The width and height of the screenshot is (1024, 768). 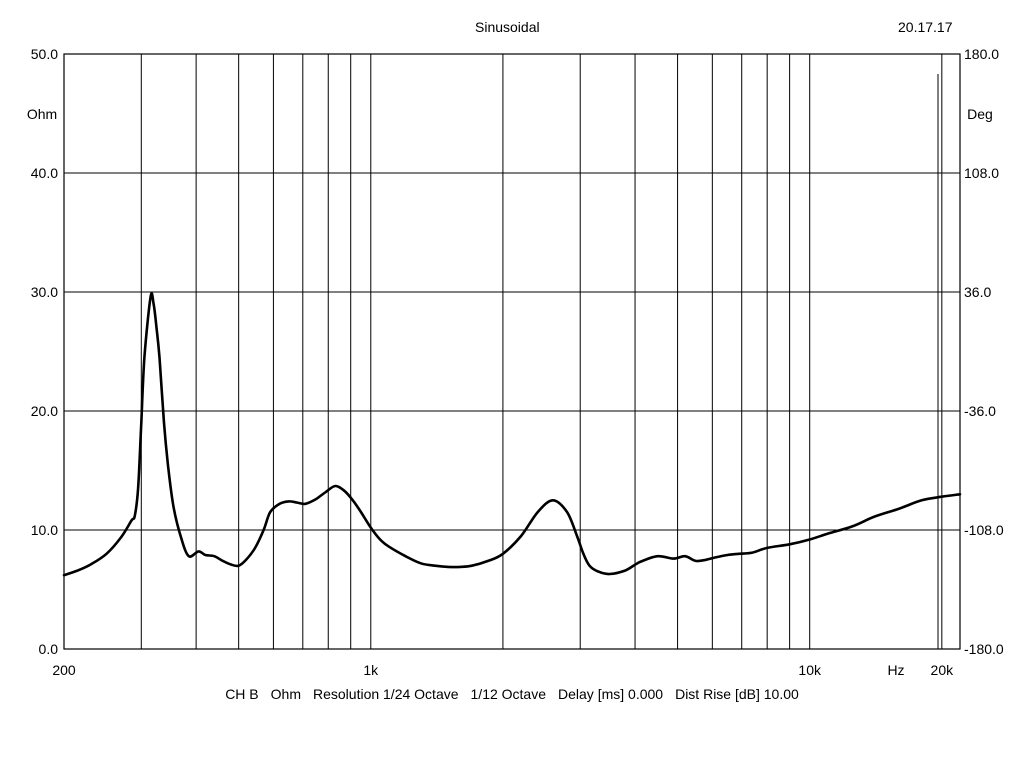 I want to click on unit-label: Ohm, so click(x=285, y=694).